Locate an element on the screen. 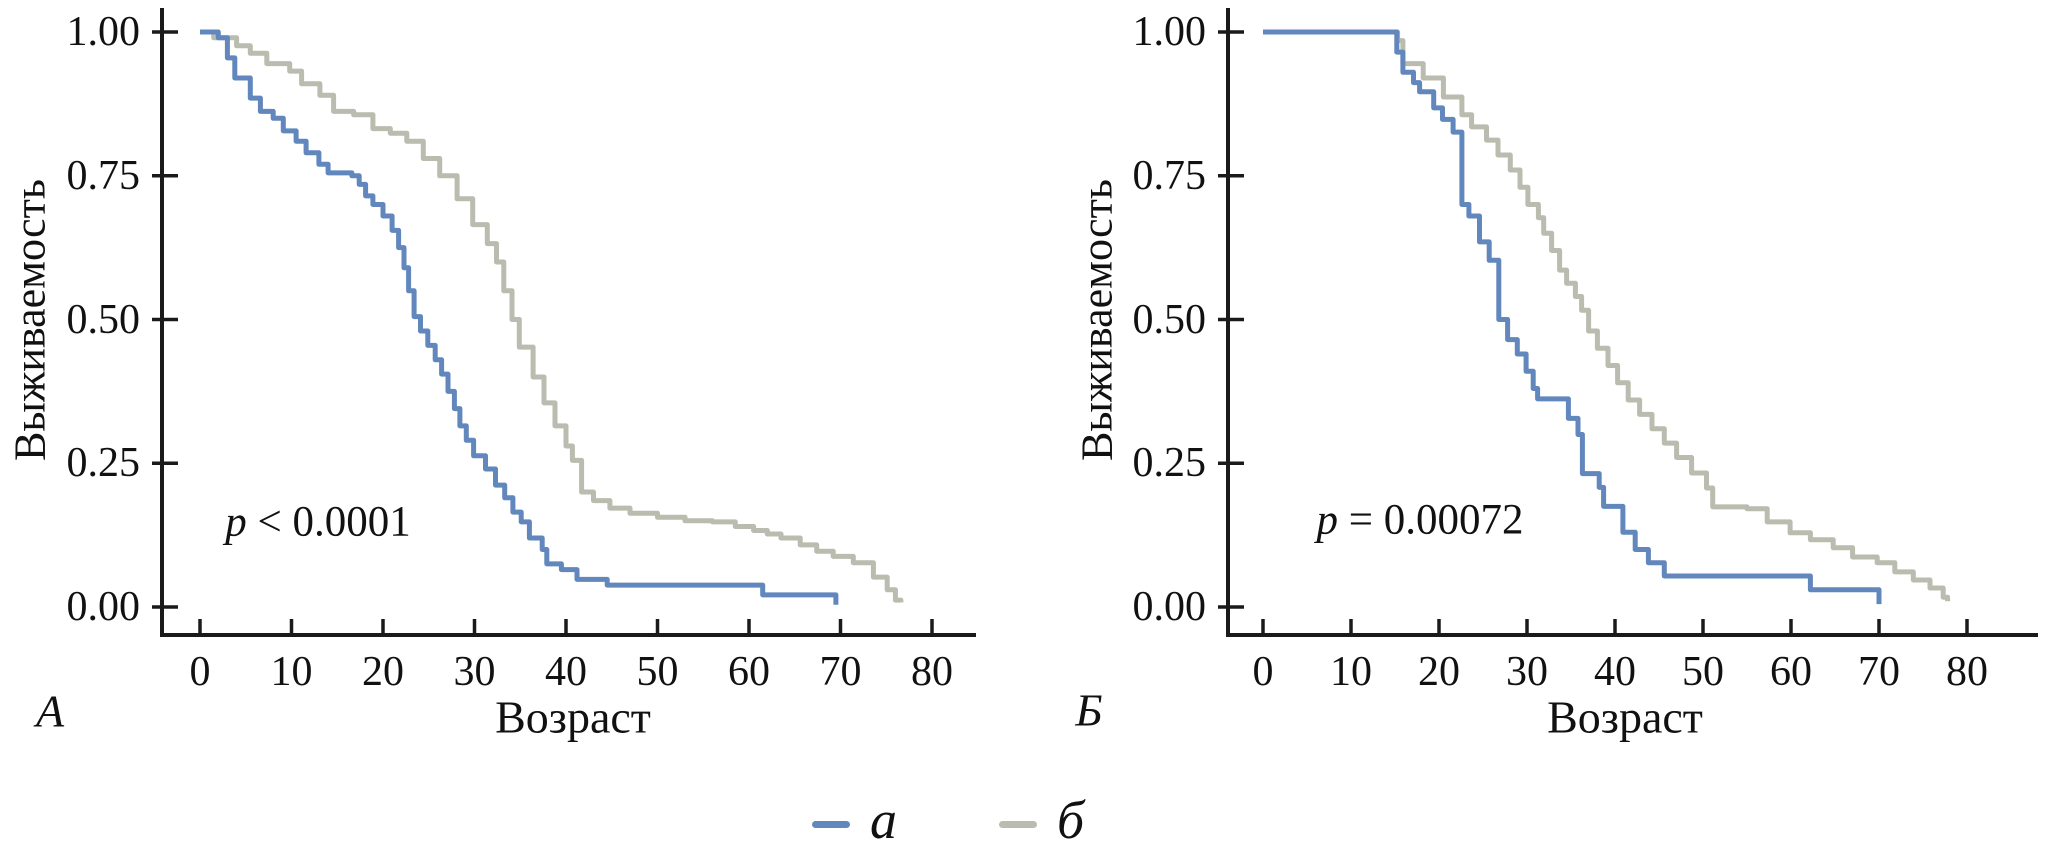 The height and width of the screenshot is (845, 2055). legend-item-b: б is located at coordinates (1042, 817).